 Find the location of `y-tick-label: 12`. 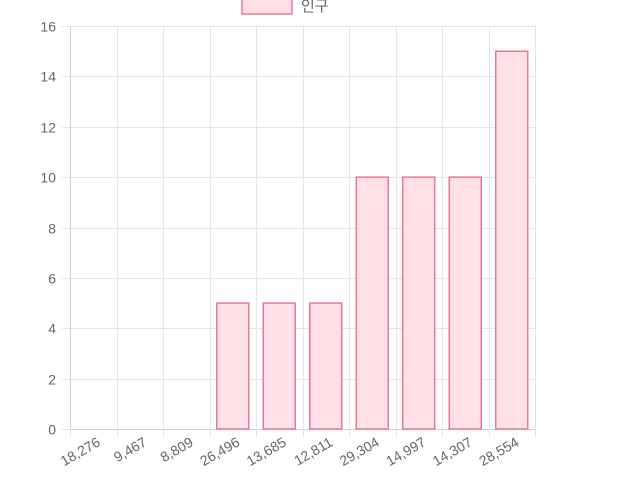

y-tick-label: 12 is located at coordinates (48, 128).